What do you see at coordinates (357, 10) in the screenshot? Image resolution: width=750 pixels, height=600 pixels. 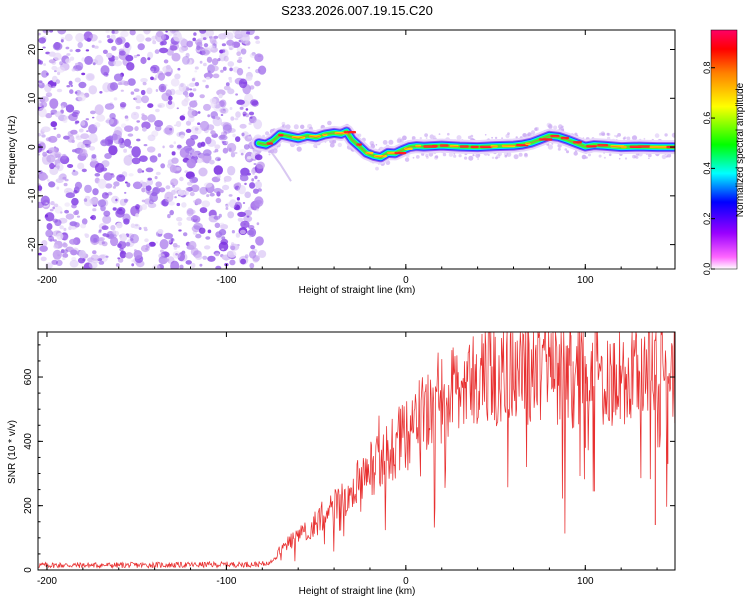 I see `figure-title: S233.2026.007.19.15.C20` at bounding box center [357, 10].